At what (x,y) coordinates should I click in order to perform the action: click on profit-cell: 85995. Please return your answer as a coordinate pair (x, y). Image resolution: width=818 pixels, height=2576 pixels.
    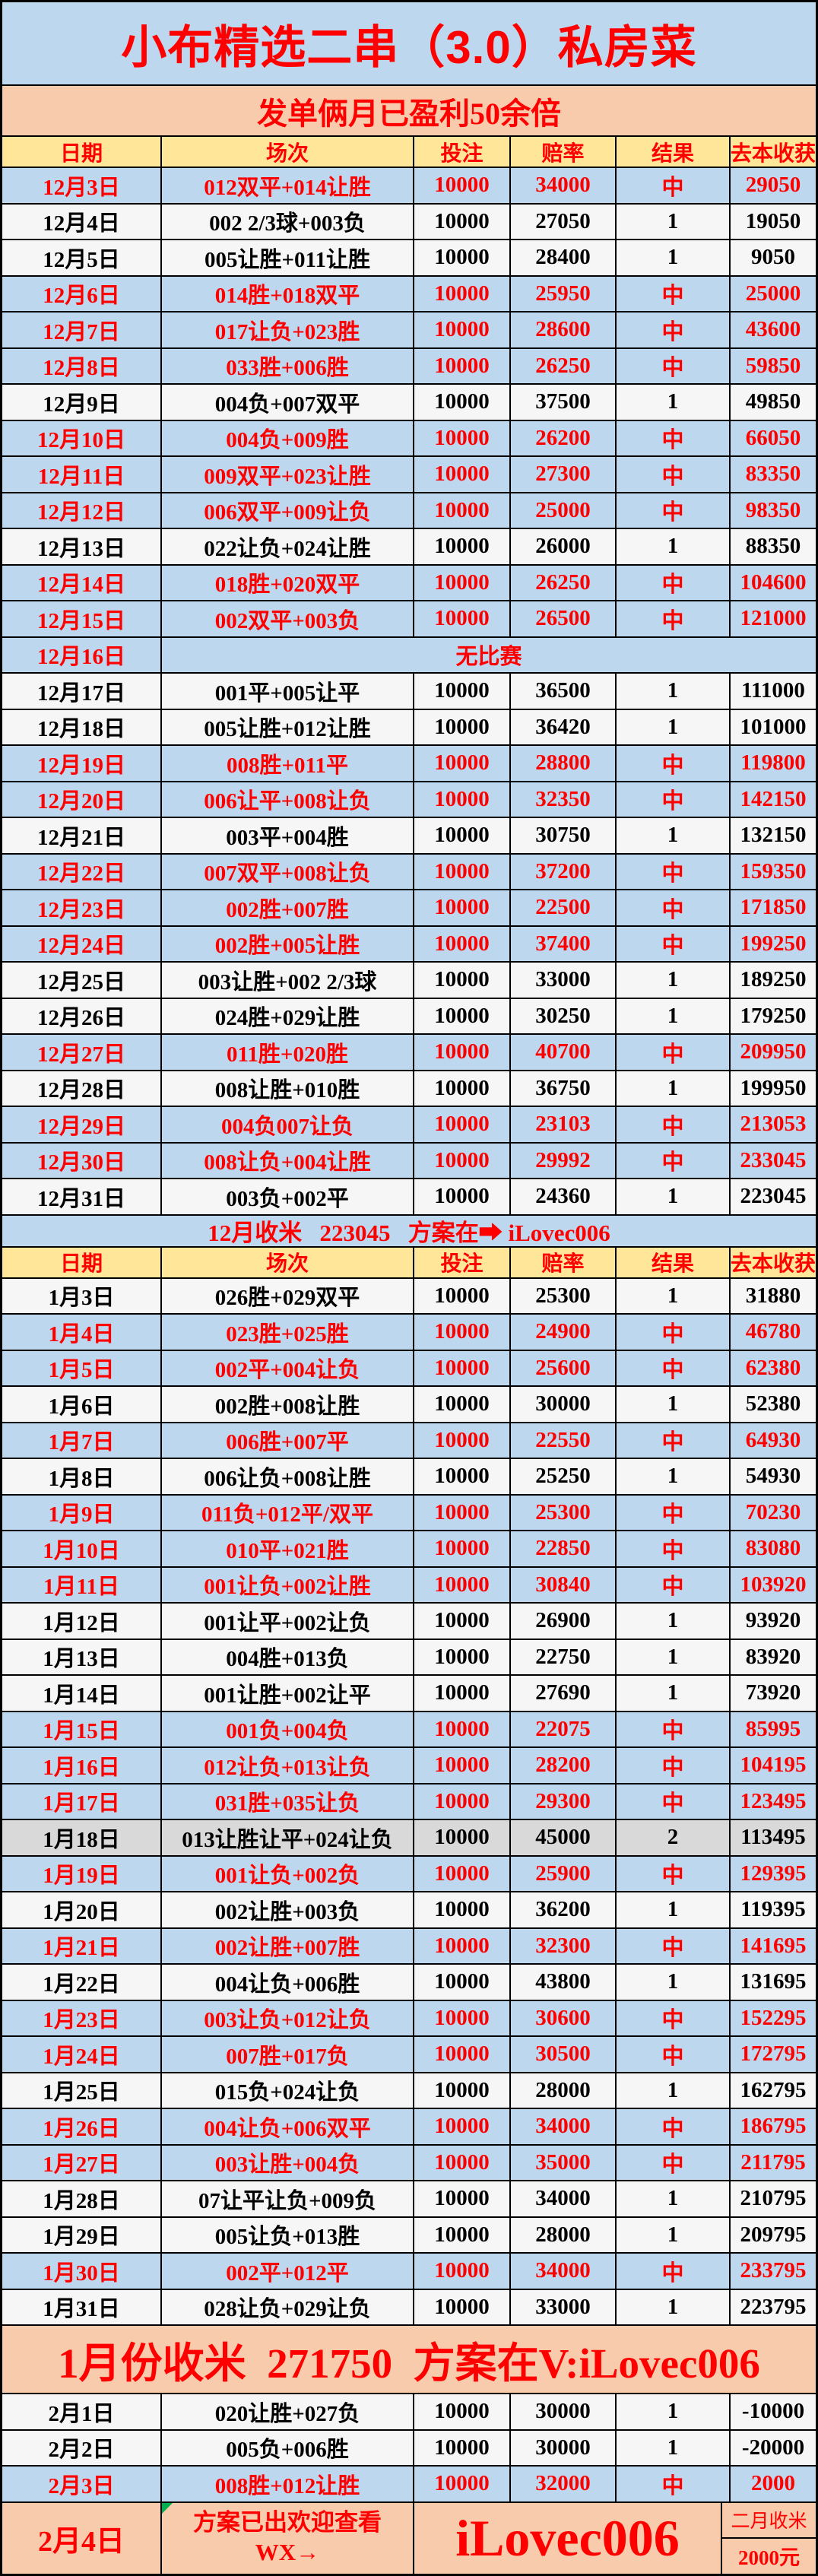
    Looking at the image, I should click on (773, 1730).